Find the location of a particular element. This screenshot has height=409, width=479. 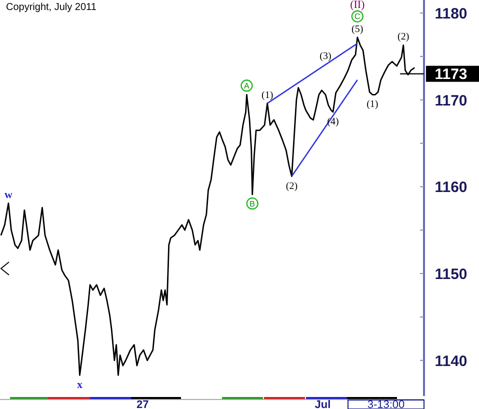

x-tick-label: 27 is located at coordinates (142, 404).